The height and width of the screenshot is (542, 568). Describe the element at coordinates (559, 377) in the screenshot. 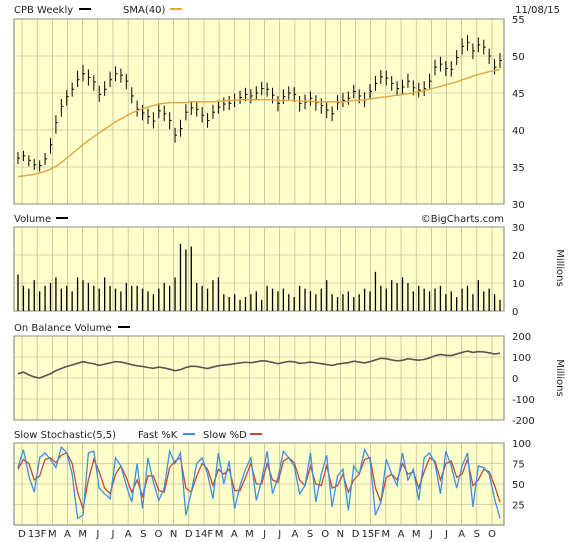

I see `obv-unit-label: Millions` at that location.